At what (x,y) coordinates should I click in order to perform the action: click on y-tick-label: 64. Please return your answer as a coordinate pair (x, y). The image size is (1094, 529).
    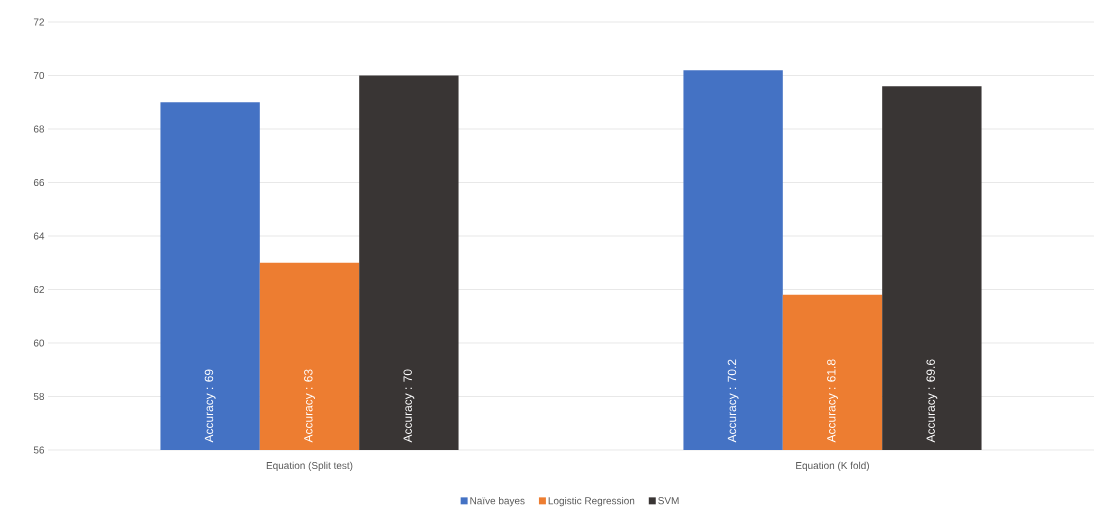
    Looking at the image, I should click on (39, 236).